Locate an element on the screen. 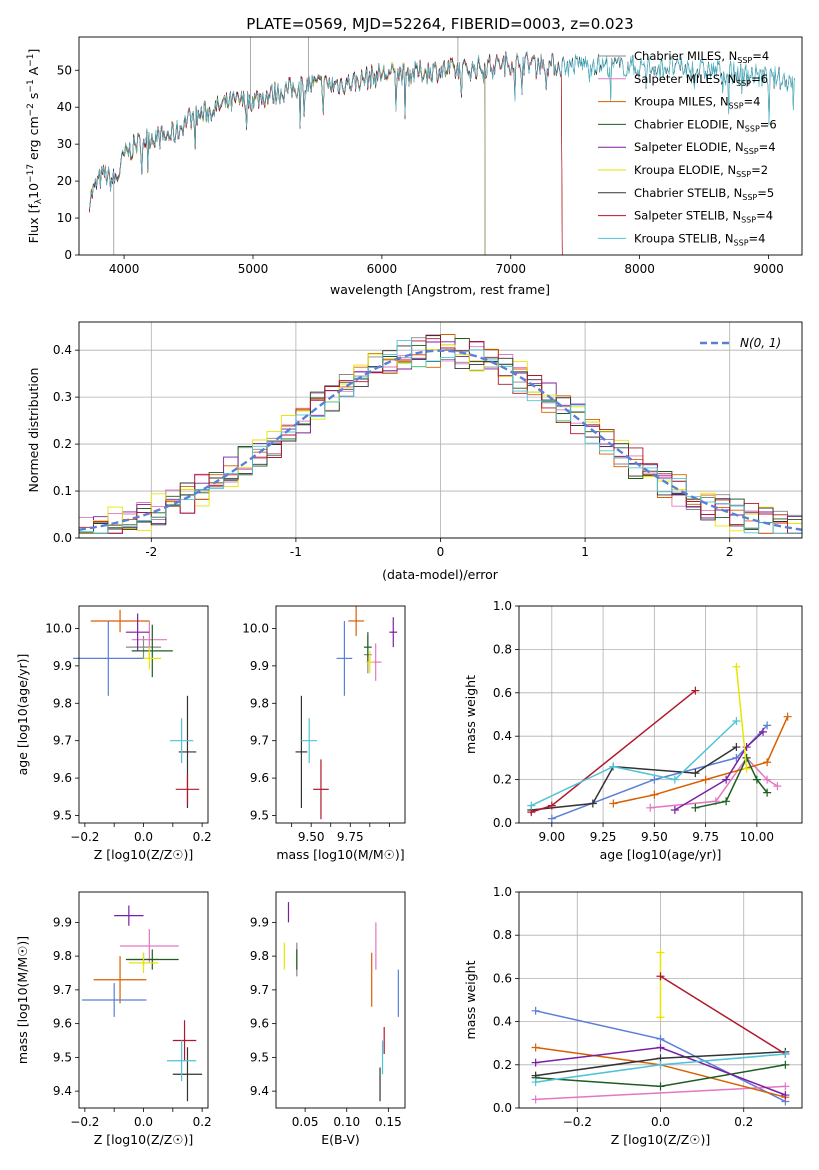 The width and height of the screenshot is (819, 1170). x-axis-label: mass [log10(M/M☉)] is located at coordinates (340, 854).